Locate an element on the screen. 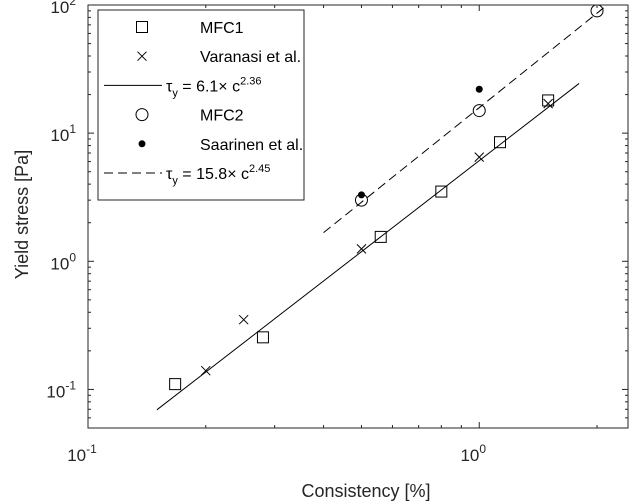 This screenshot has height=503, width=630. legend-entry: τy = 6.1× c2.36 is located at coordinates (183, 87).